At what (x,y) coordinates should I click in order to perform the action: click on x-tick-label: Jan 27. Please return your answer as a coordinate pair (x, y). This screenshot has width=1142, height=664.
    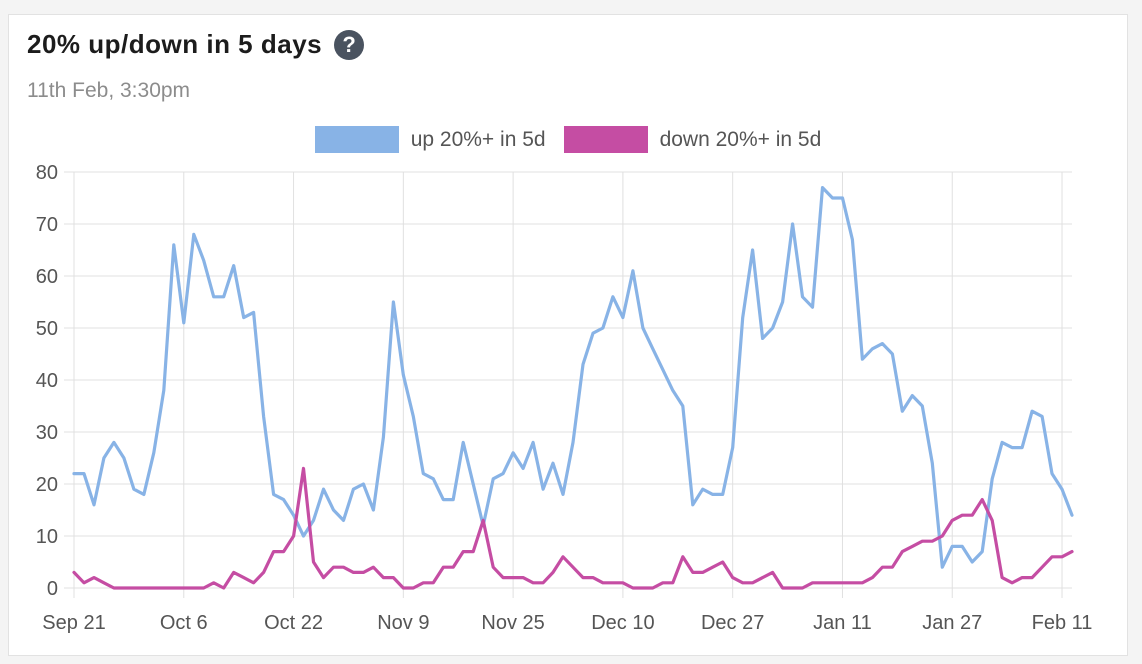
    Looking at the image, I should click on (952, 623).